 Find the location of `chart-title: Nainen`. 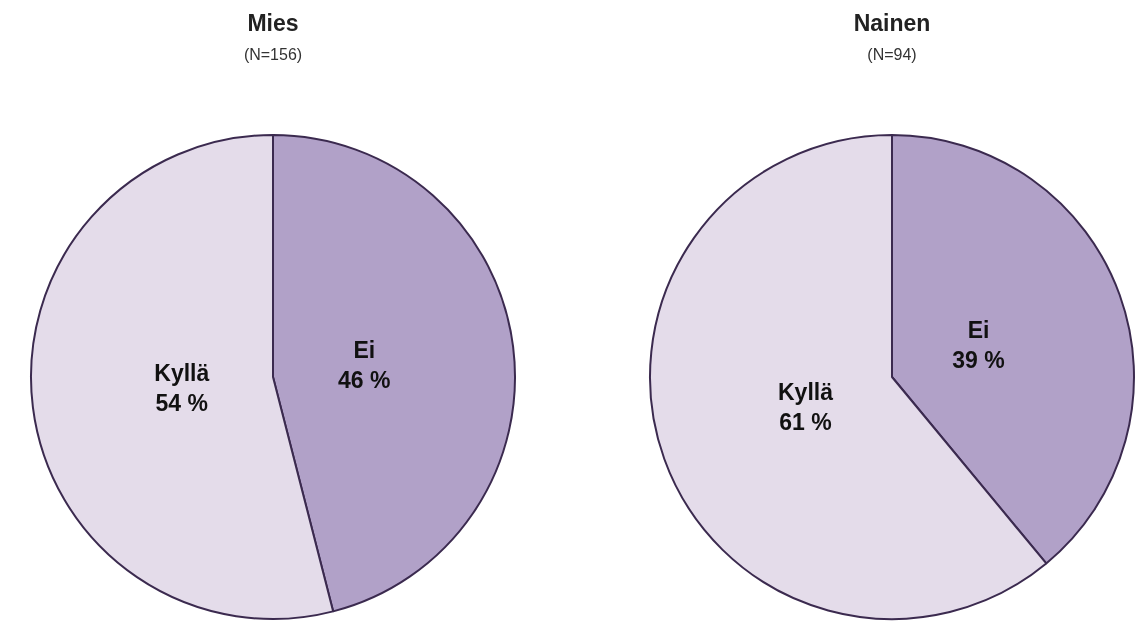

chart-title: Nainen is located at coordinates (892, 23).